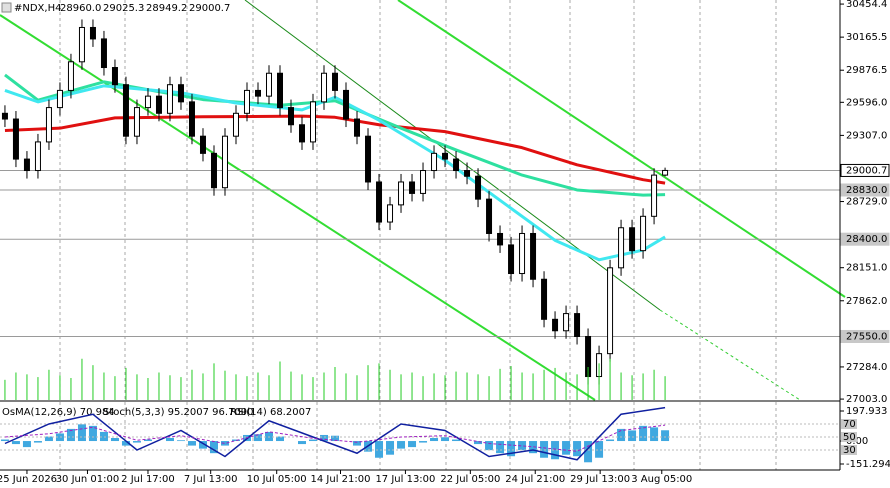  I want to click on level-label: 28400.0, so click(866, 239).